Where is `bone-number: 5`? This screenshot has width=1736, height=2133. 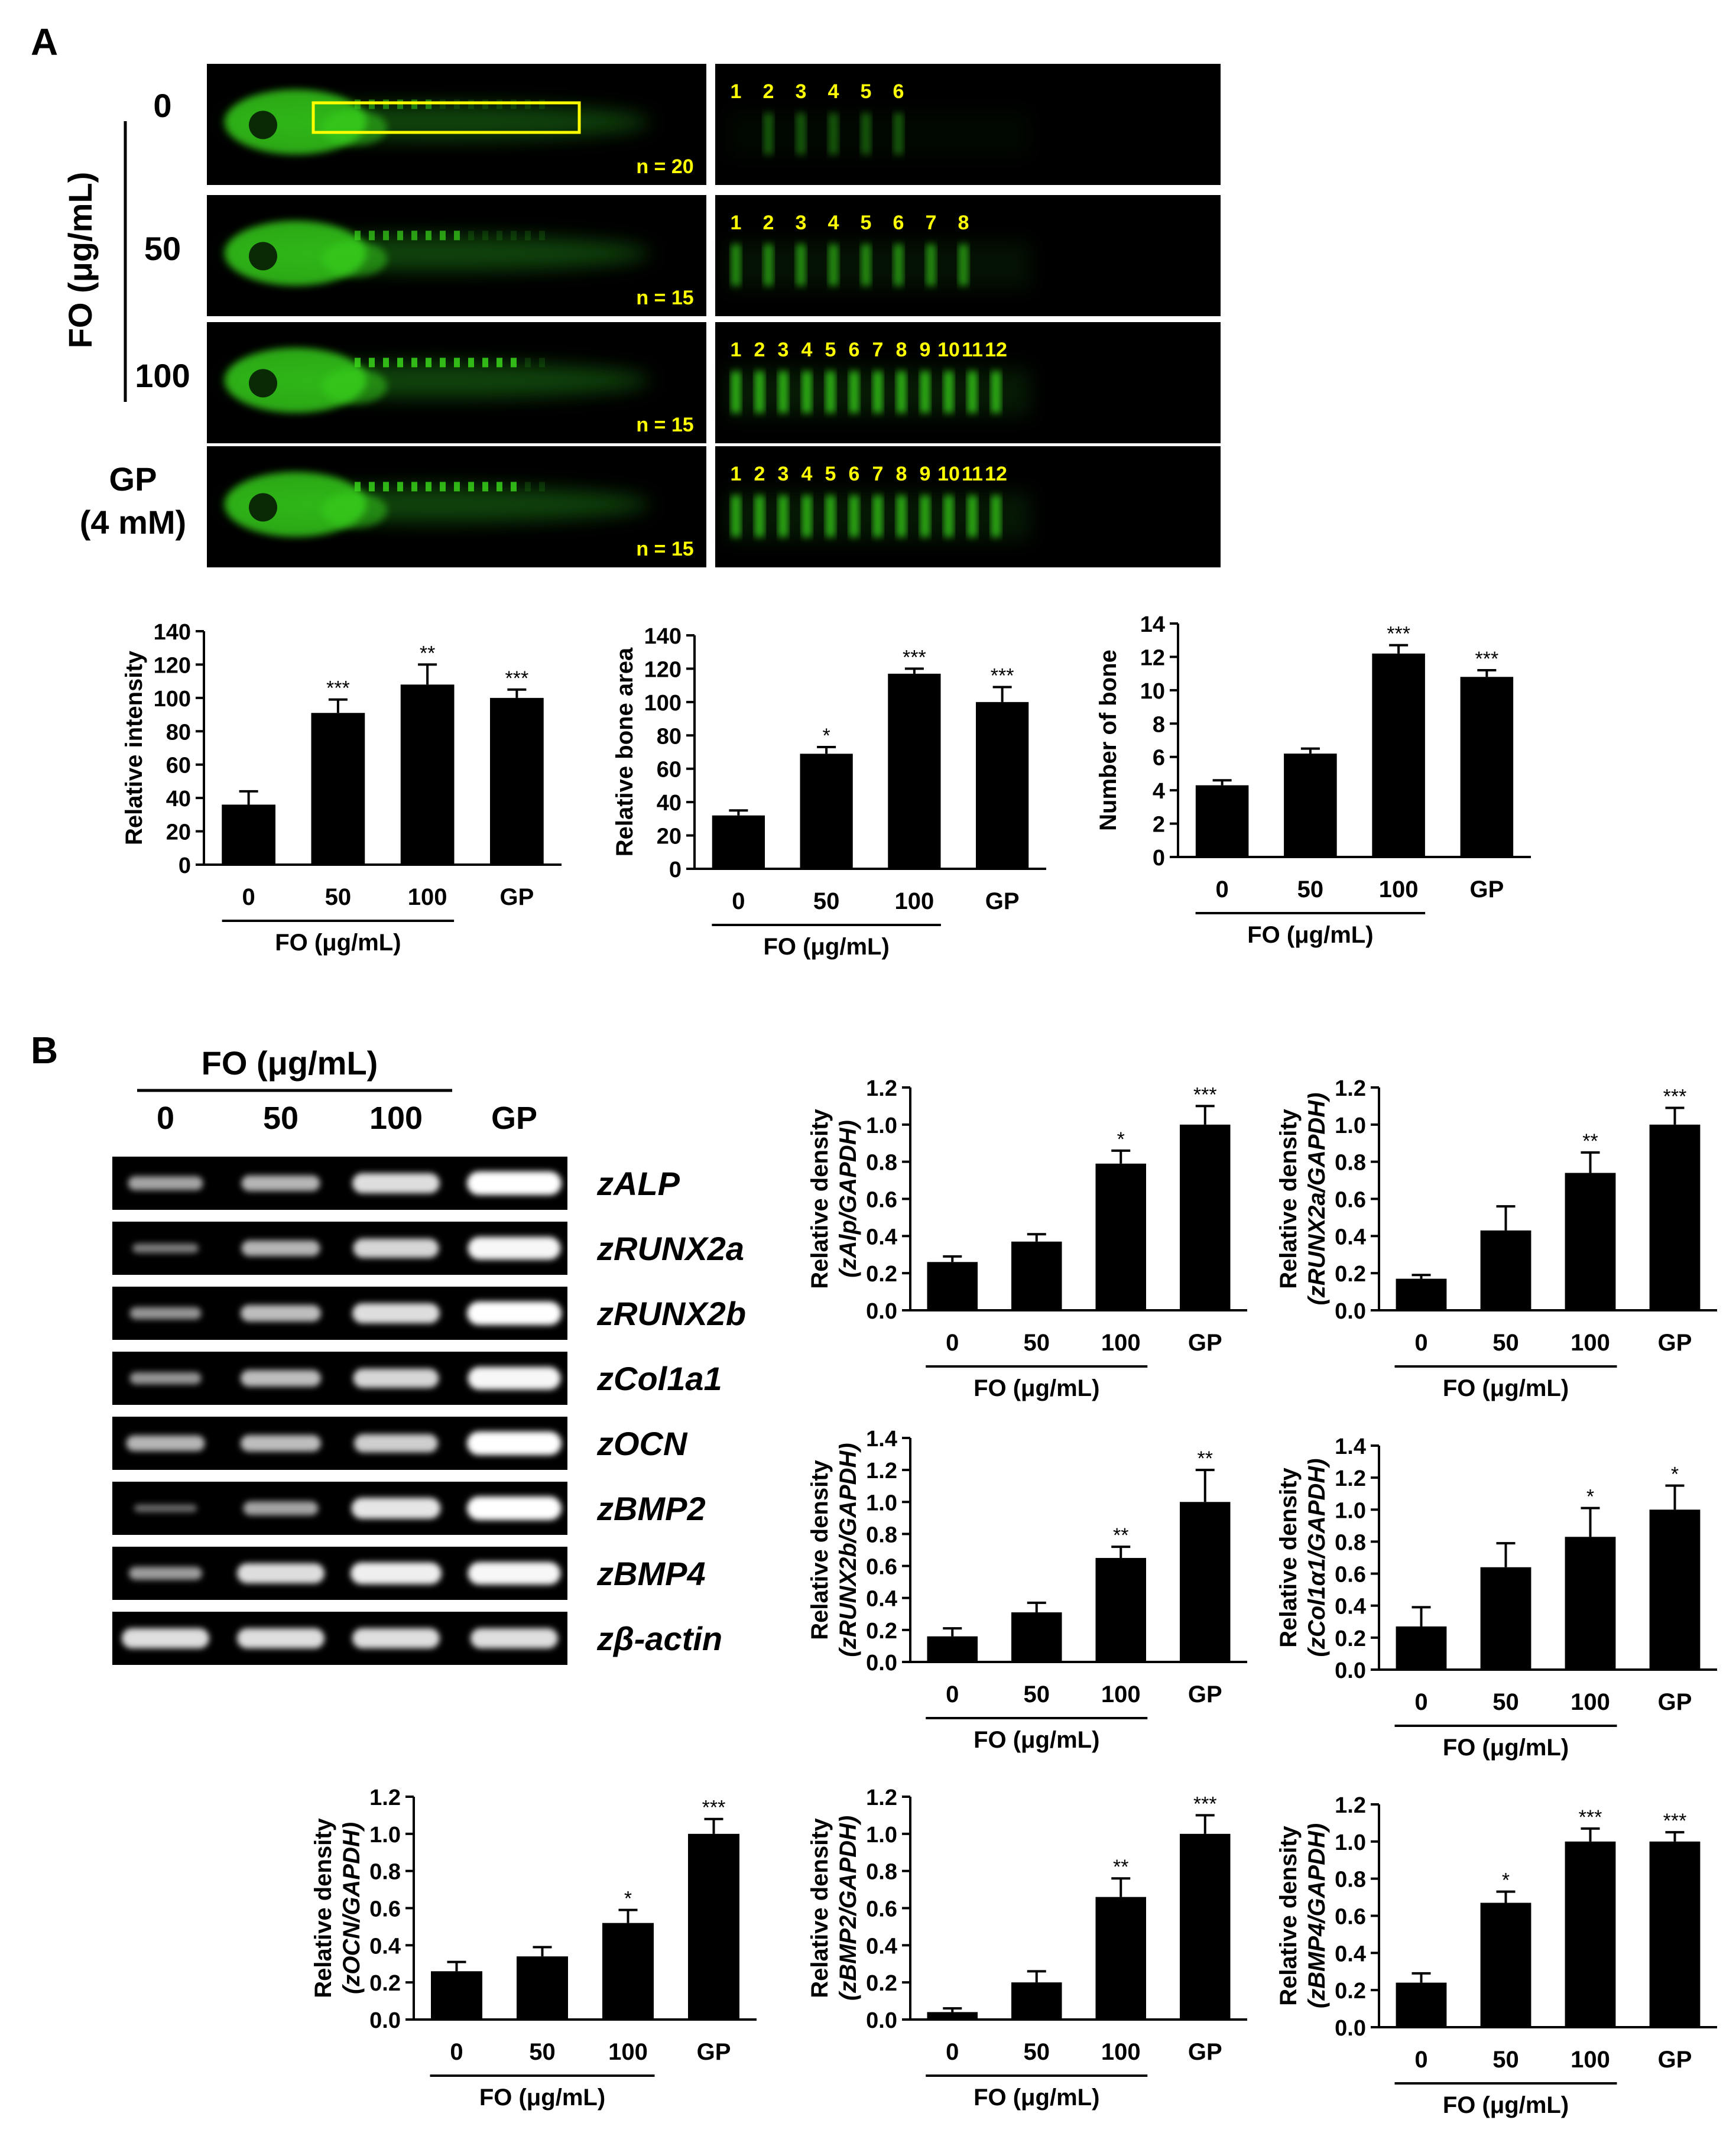
bone-number: 5 is located at coordinates (830, 350).